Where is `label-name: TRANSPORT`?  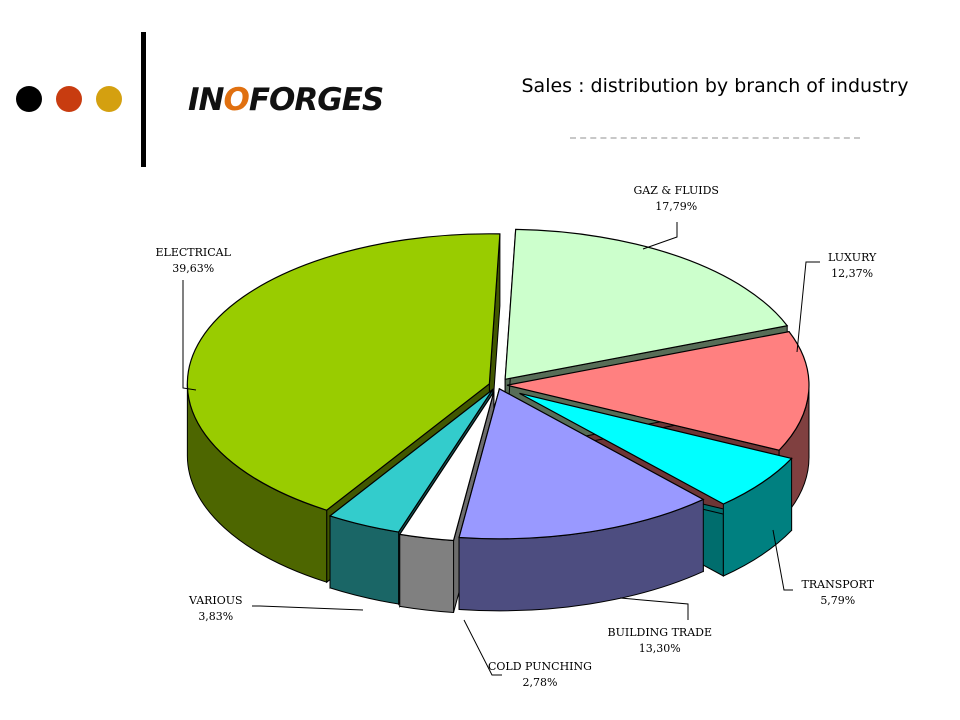
label-name: TRANSPORT is located at coordinates (838, 584).